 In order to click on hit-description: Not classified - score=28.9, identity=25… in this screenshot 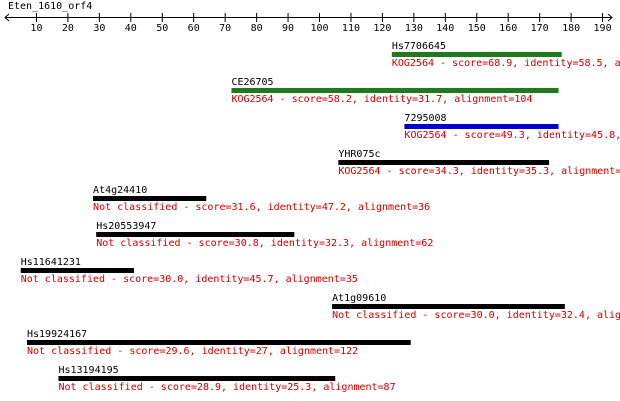, I will do `click(226, 387)`.